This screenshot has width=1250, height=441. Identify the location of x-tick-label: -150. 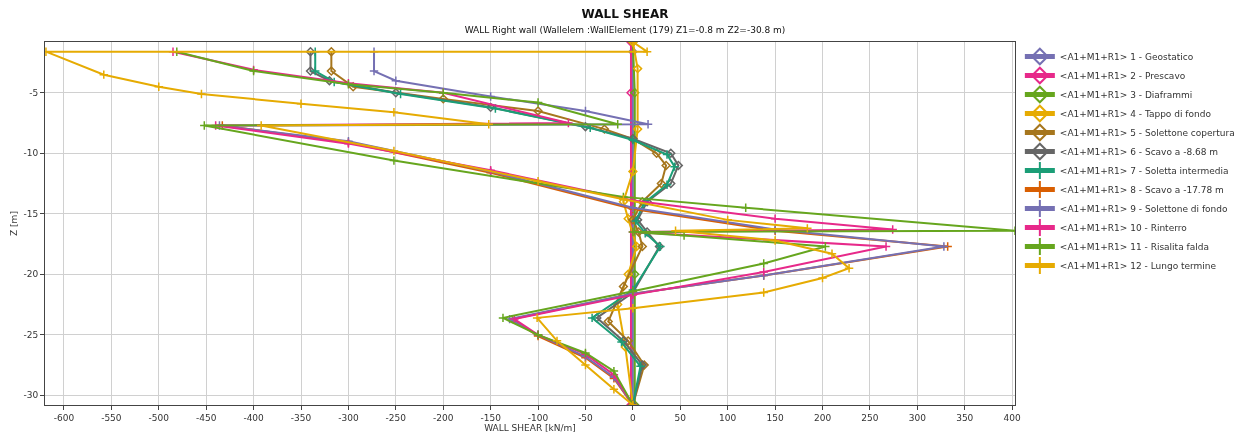
(491, 417).